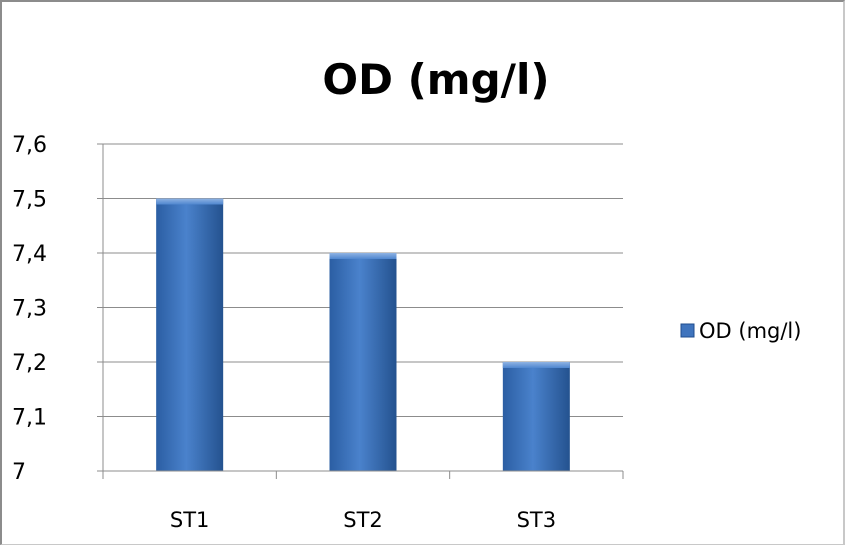 This screenshot has height=547, width=845. I want to click on x-tick-label: ST3, so click(537, 520).